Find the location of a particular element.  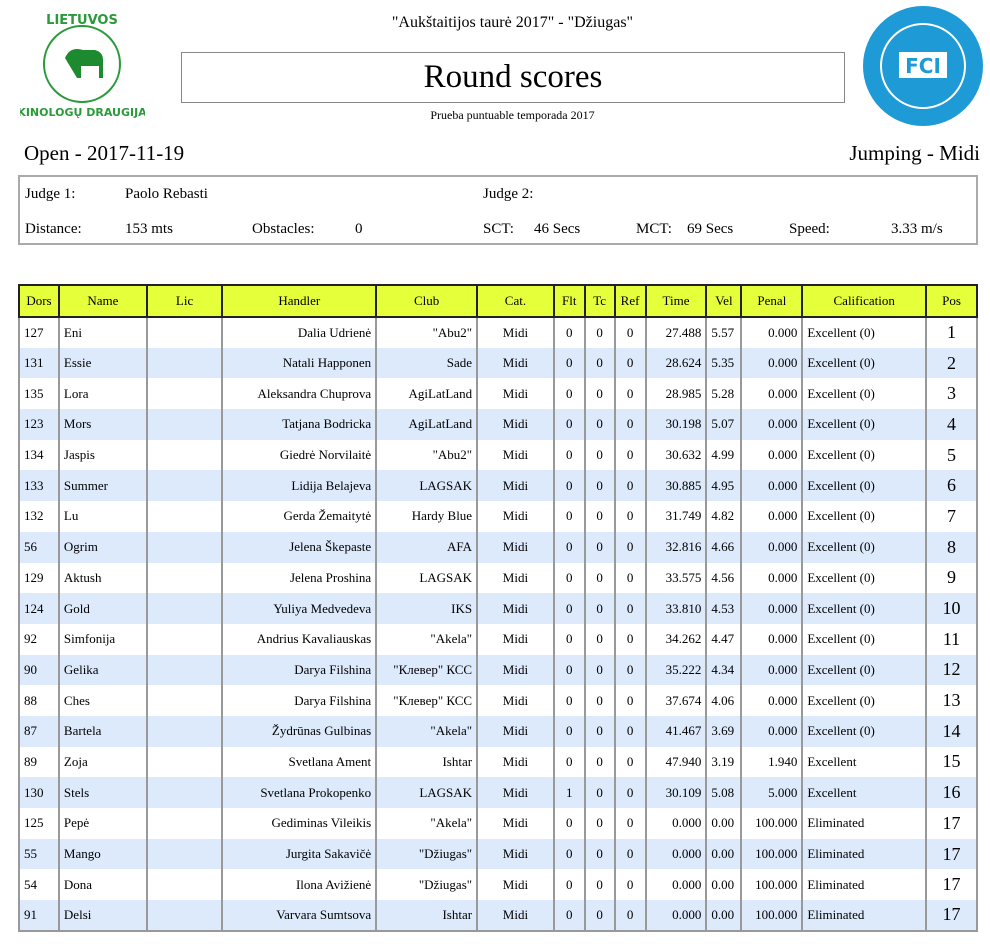

col-header-dors: Dors is located at coordinates (39, 301).